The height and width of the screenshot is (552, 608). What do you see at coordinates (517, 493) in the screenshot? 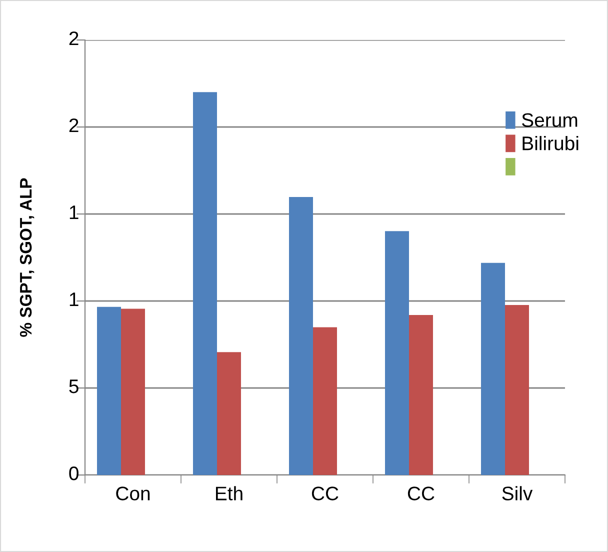
I see `x-tick-label: Silv` at bounding box center [517, 493].